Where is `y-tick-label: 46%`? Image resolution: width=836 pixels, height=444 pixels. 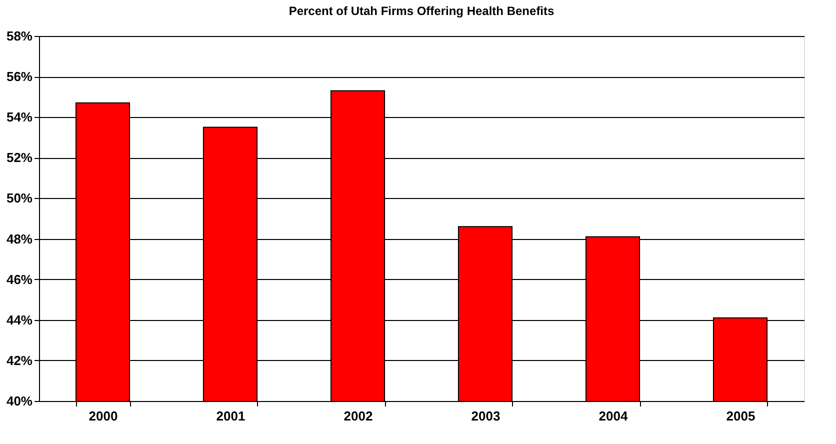 y-tick-label: 46% is located at coordinates (19, 279).